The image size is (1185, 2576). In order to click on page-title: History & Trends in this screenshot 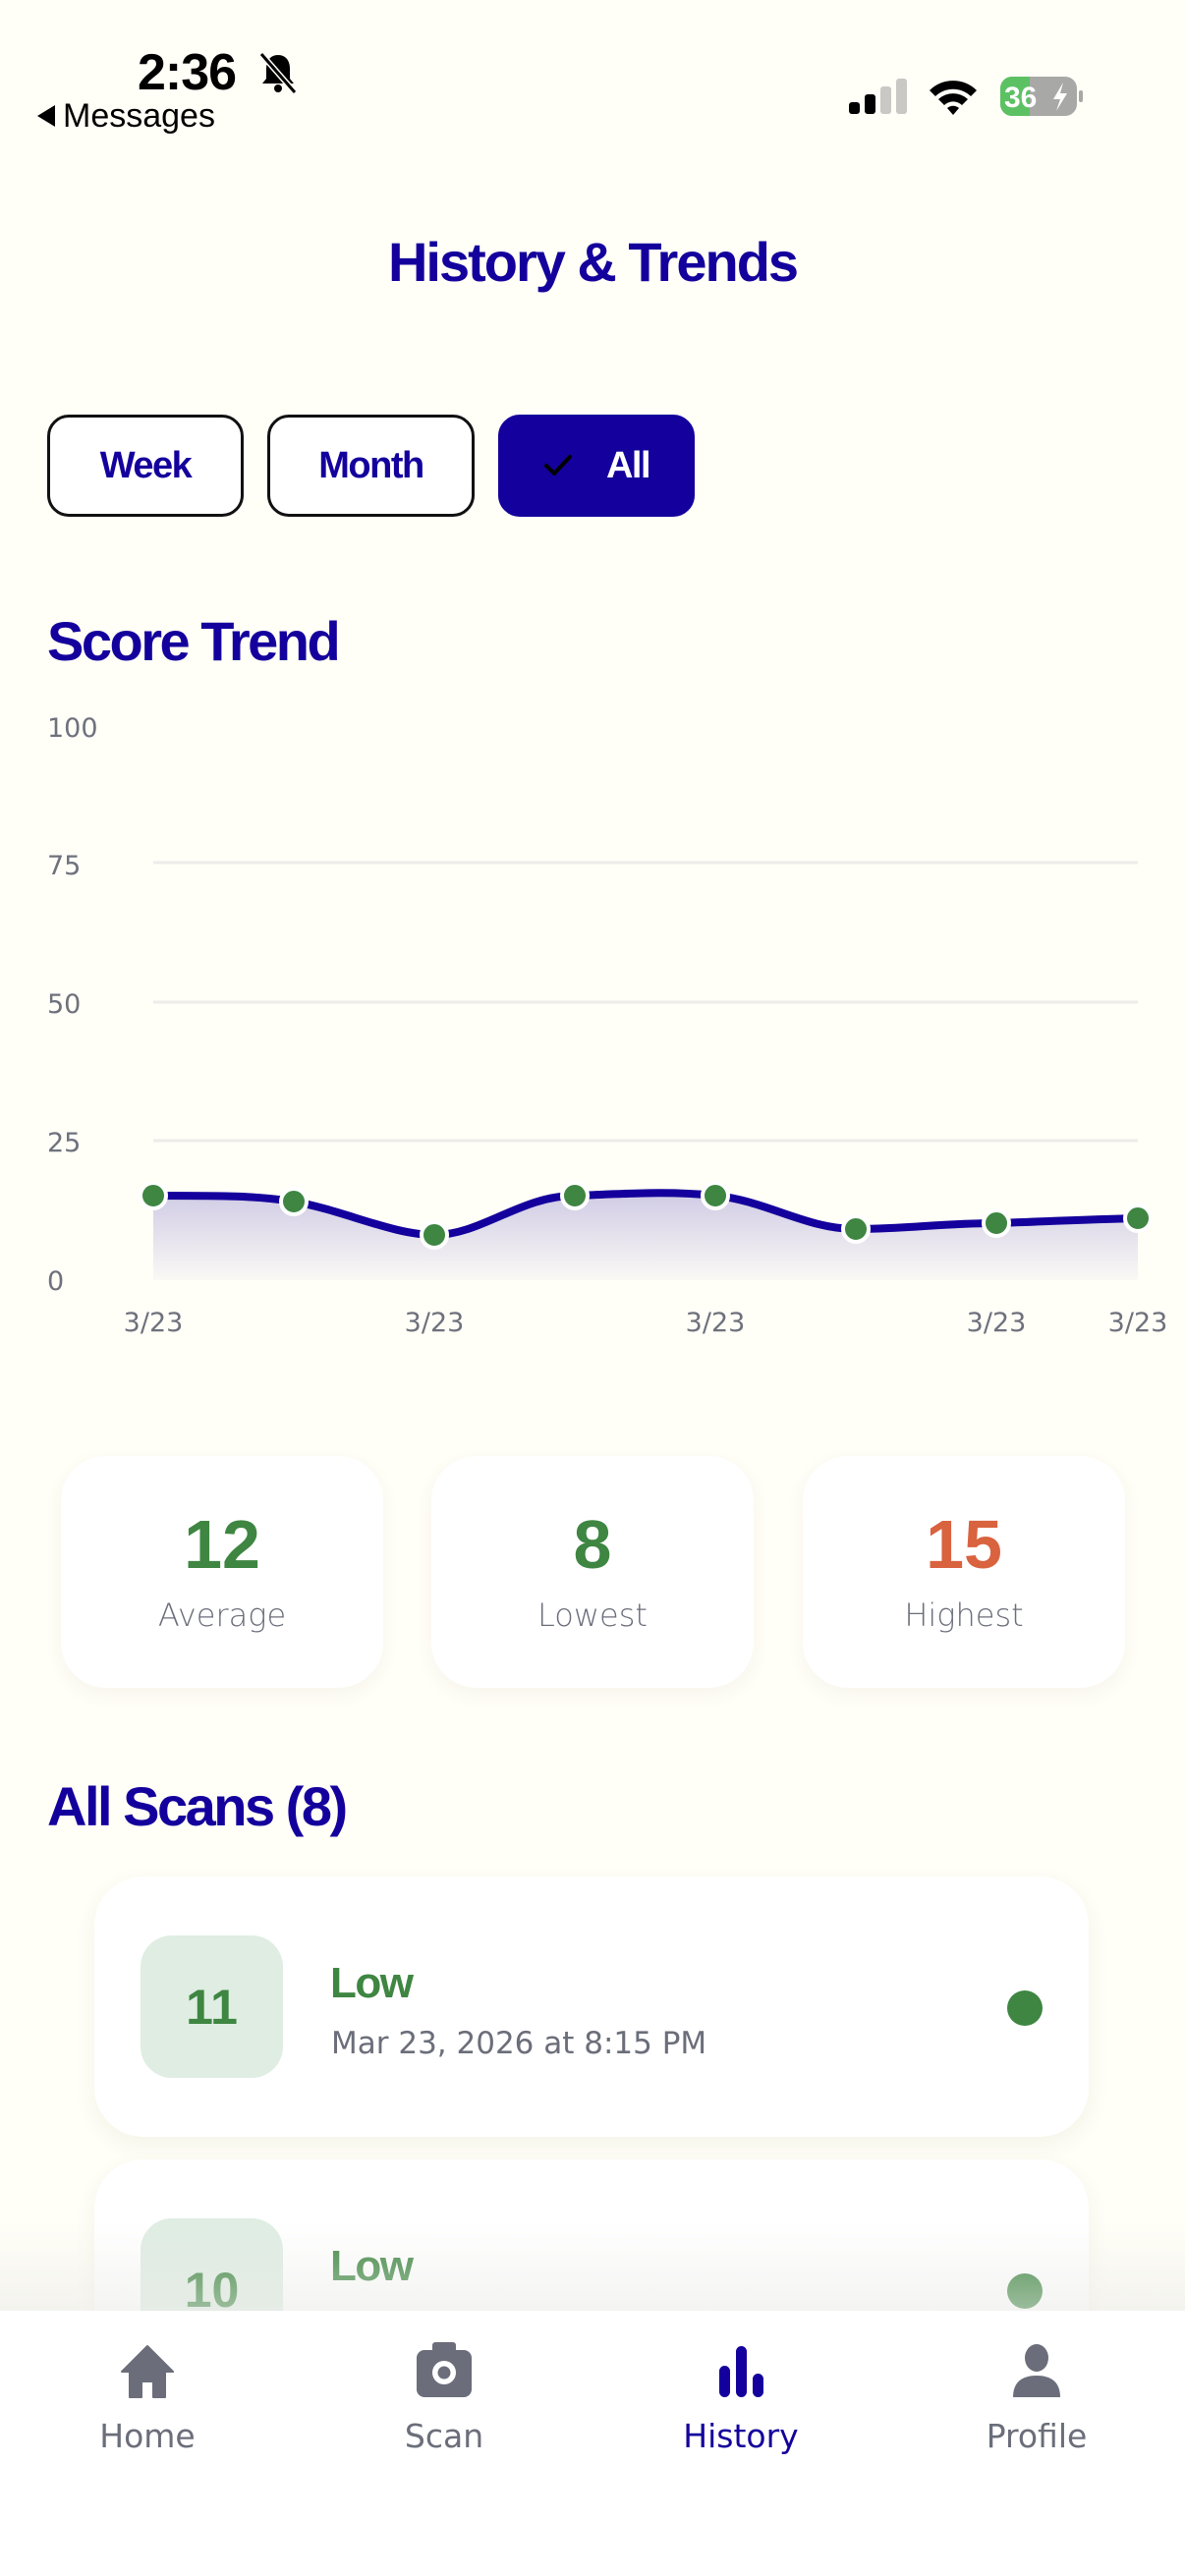, I will do `click(593, 262)`.